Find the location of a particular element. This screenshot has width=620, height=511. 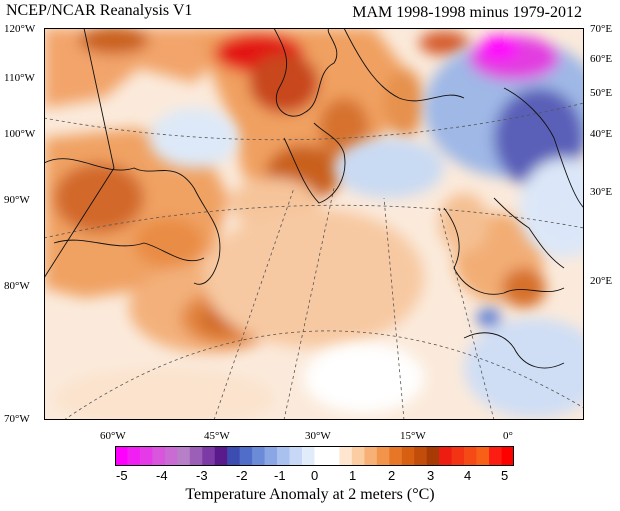

lat-label-left: 80°W is located at coordinates (17, 286).